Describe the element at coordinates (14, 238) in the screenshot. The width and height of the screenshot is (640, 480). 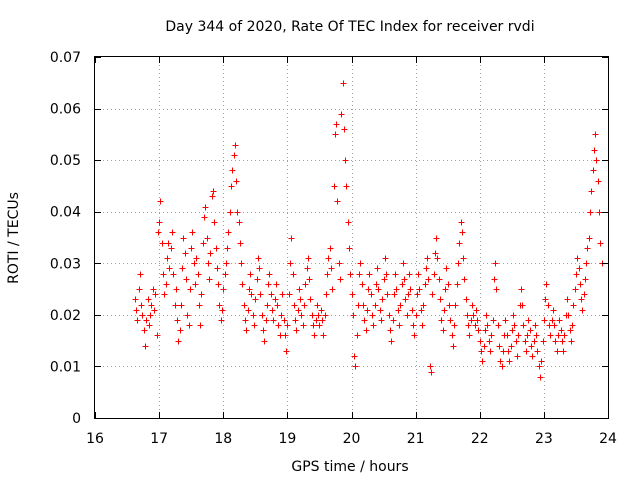
I see `y-axis-label: ROTI / TECUs` at that location.